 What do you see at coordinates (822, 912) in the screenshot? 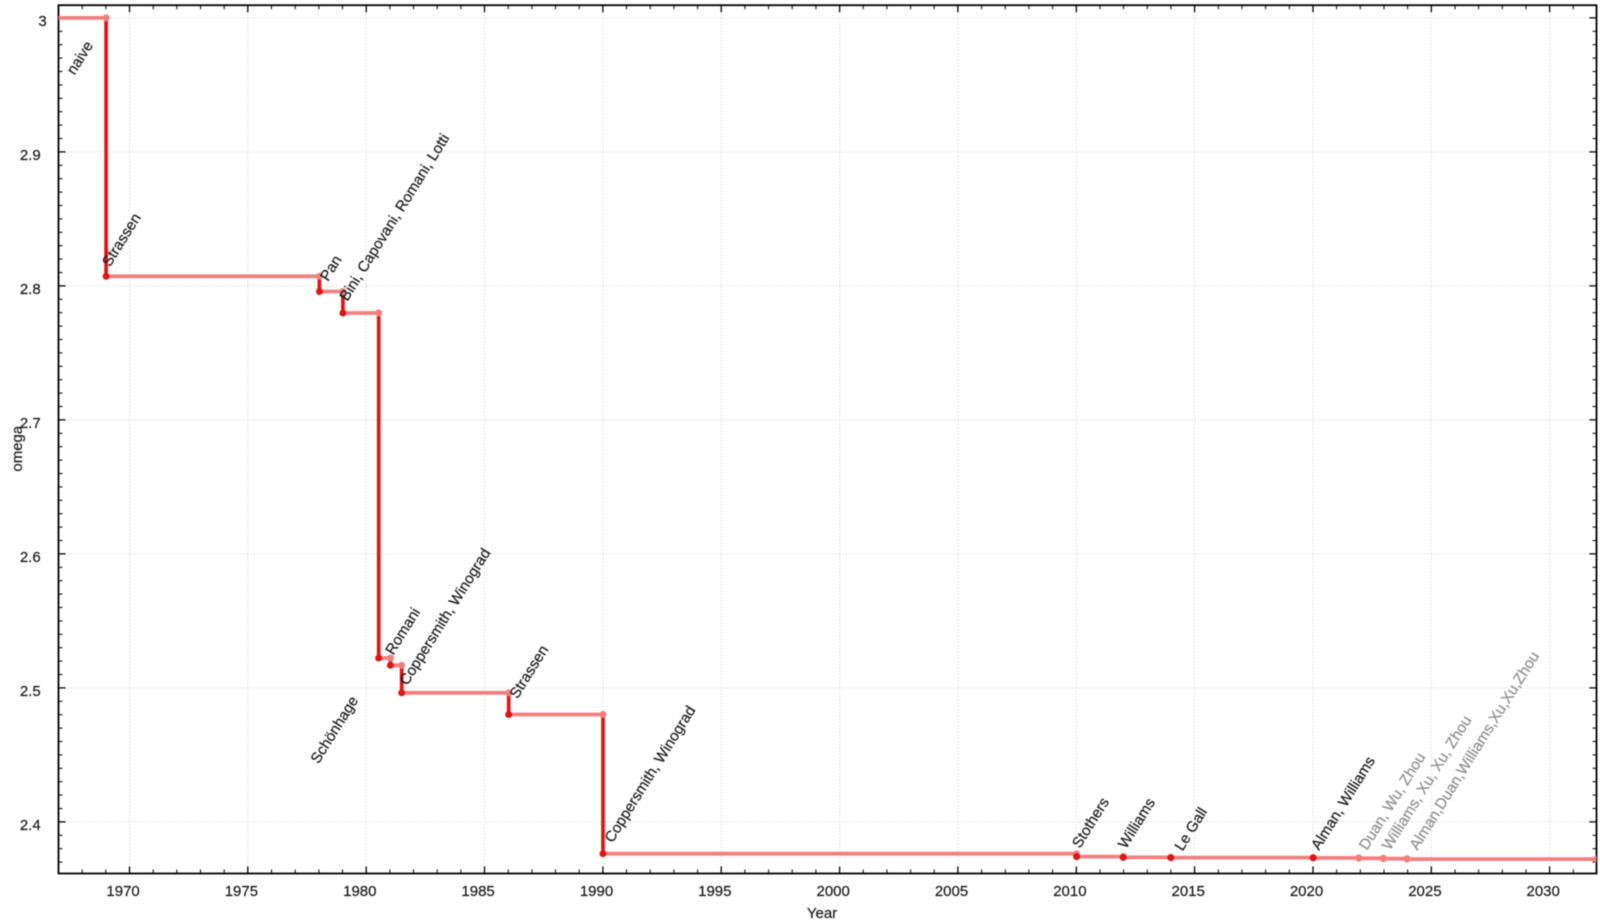
I see `svg-text: Year` at bounding box center [822, 912].